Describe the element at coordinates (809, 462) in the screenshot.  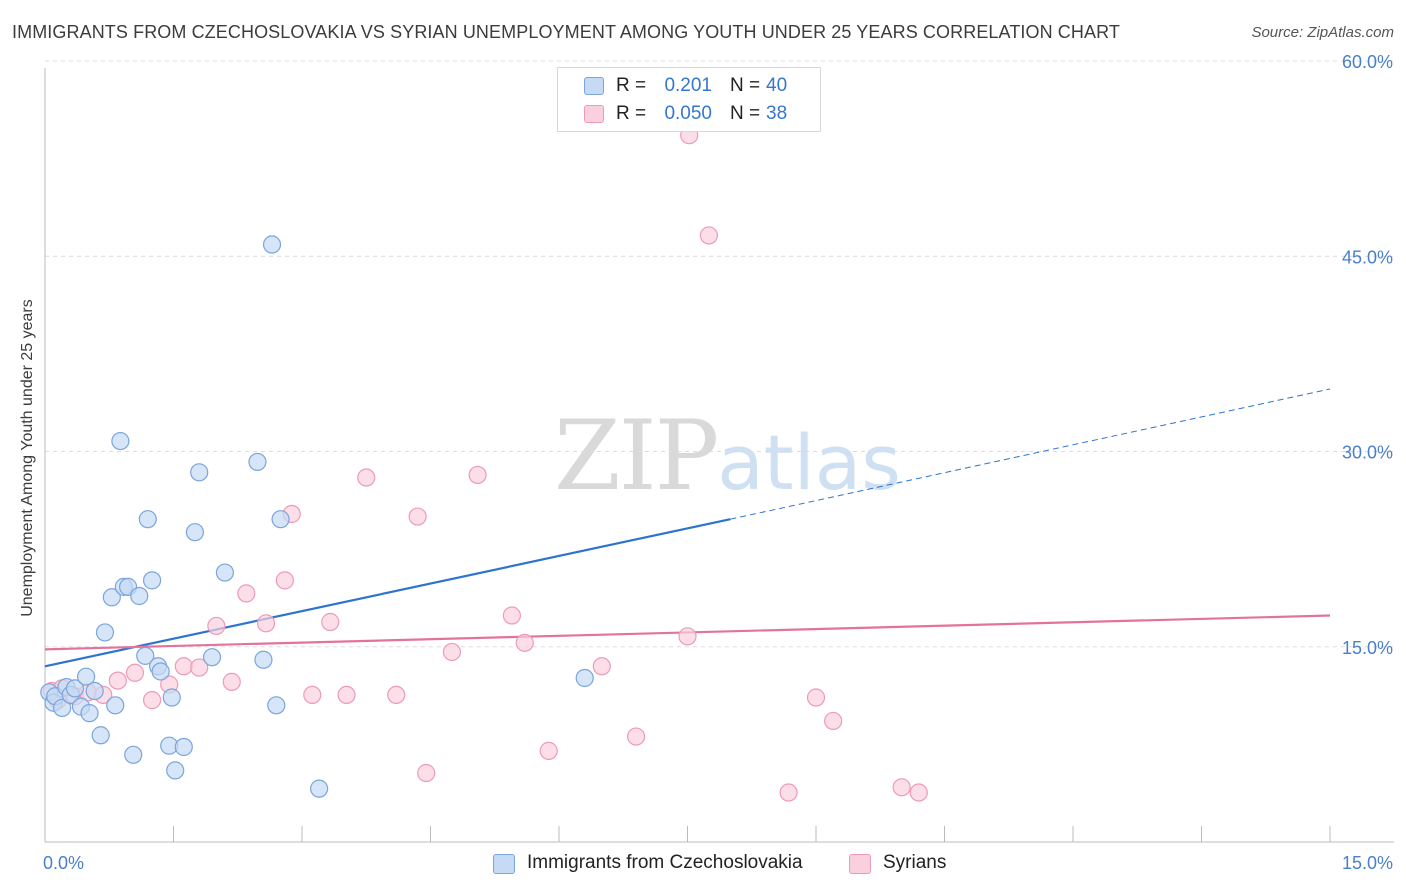
I see `watermark-atlas: atlas` at that location.